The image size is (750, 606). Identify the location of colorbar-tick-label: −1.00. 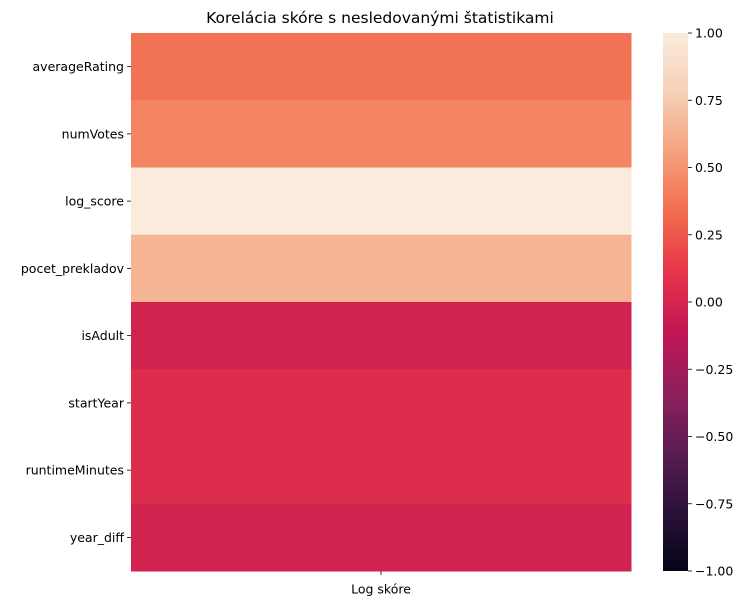
(714, 571).